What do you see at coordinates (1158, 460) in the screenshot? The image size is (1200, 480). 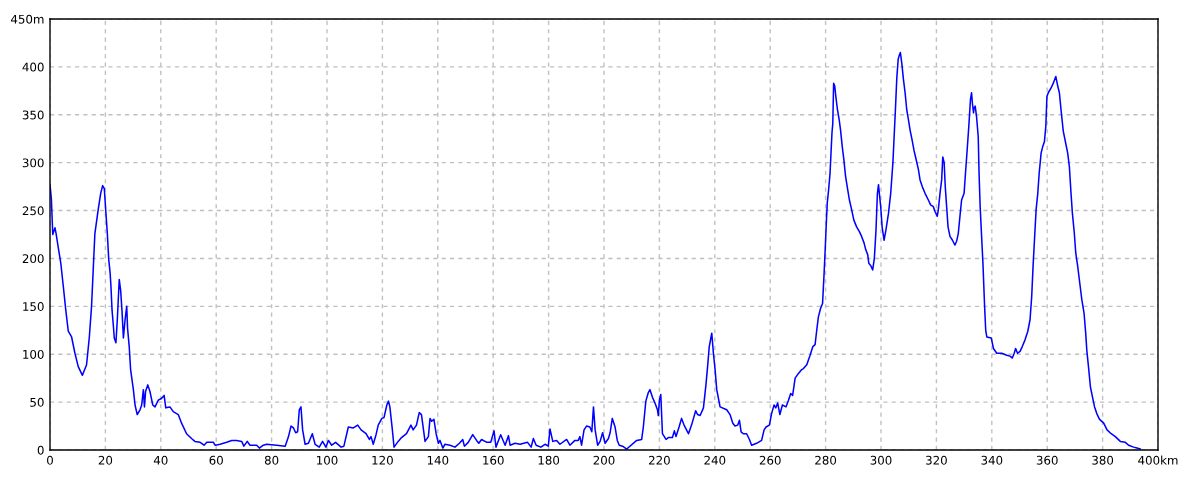 I see `x-tick-label: 400km` at bounding box center [1158, 460].